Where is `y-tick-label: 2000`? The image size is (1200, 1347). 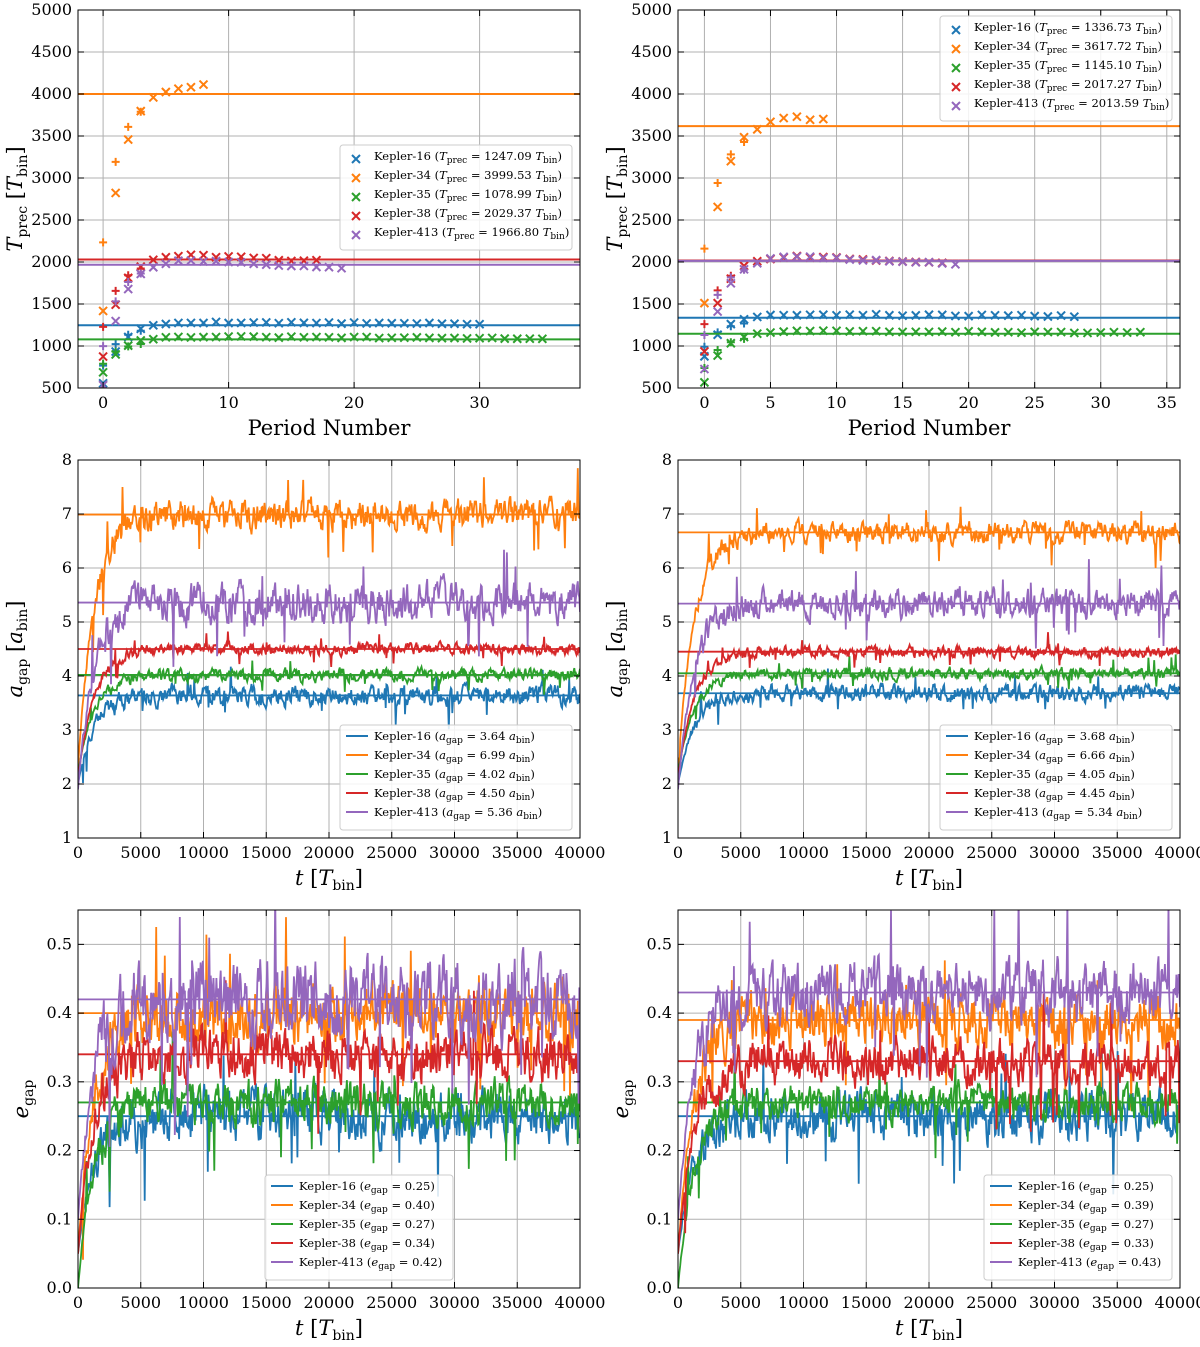 y-tick-label: 2000 is located at coordinates (51, 261).